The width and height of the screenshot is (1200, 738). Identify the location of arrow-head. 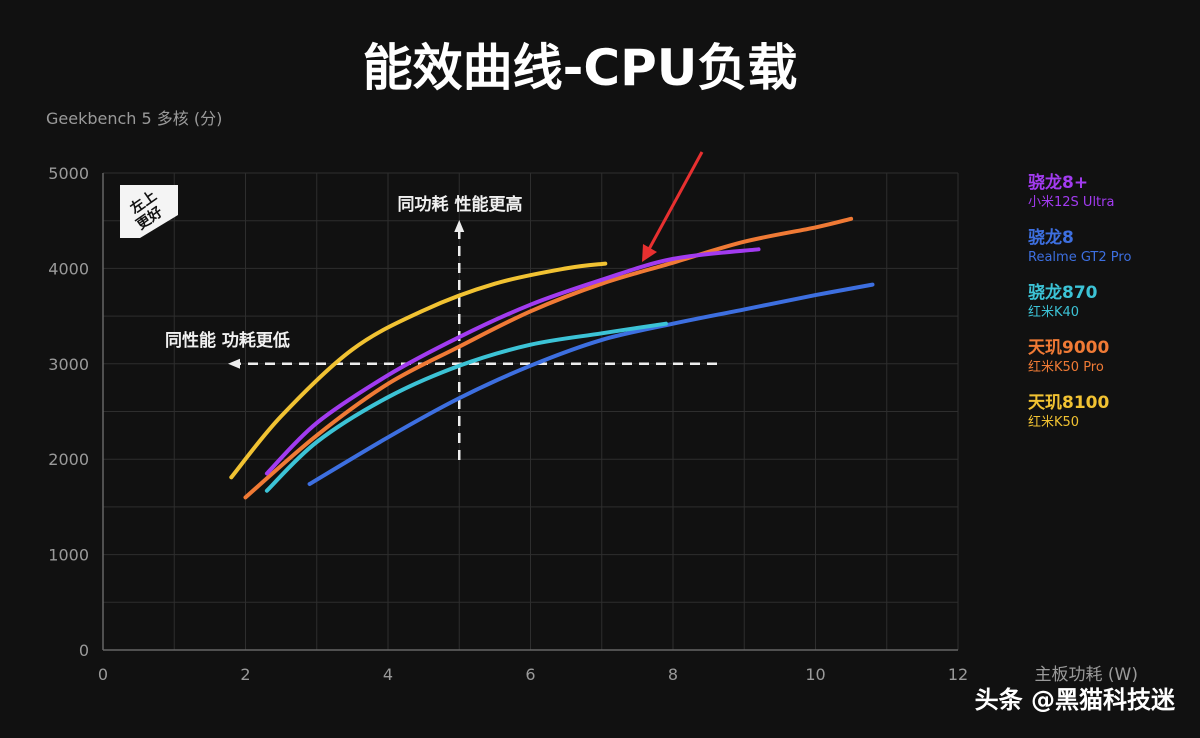
(649, 253).